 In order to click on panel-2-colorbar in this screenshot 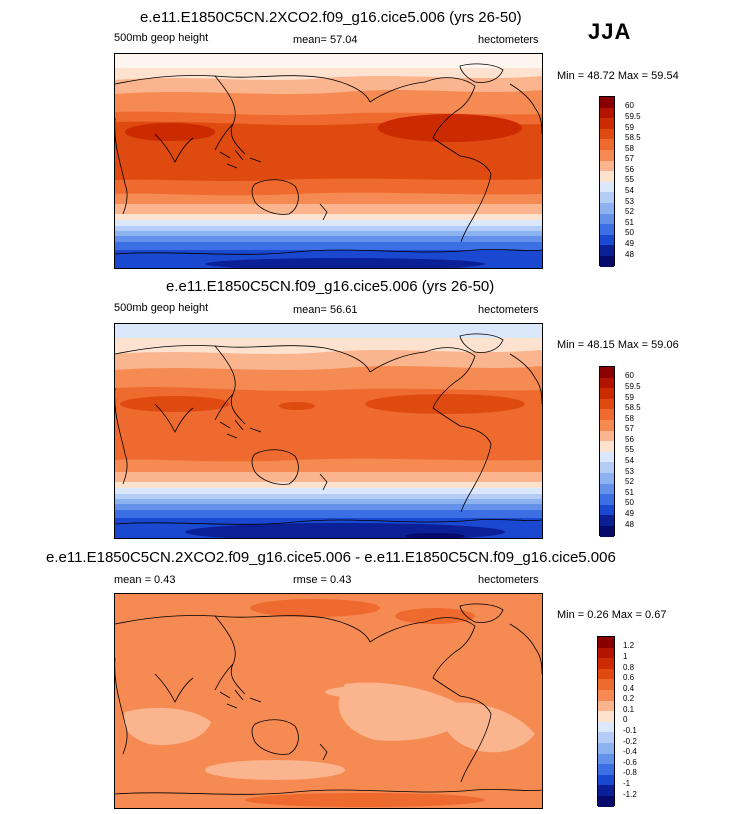, I will do `click(607, 451)`.